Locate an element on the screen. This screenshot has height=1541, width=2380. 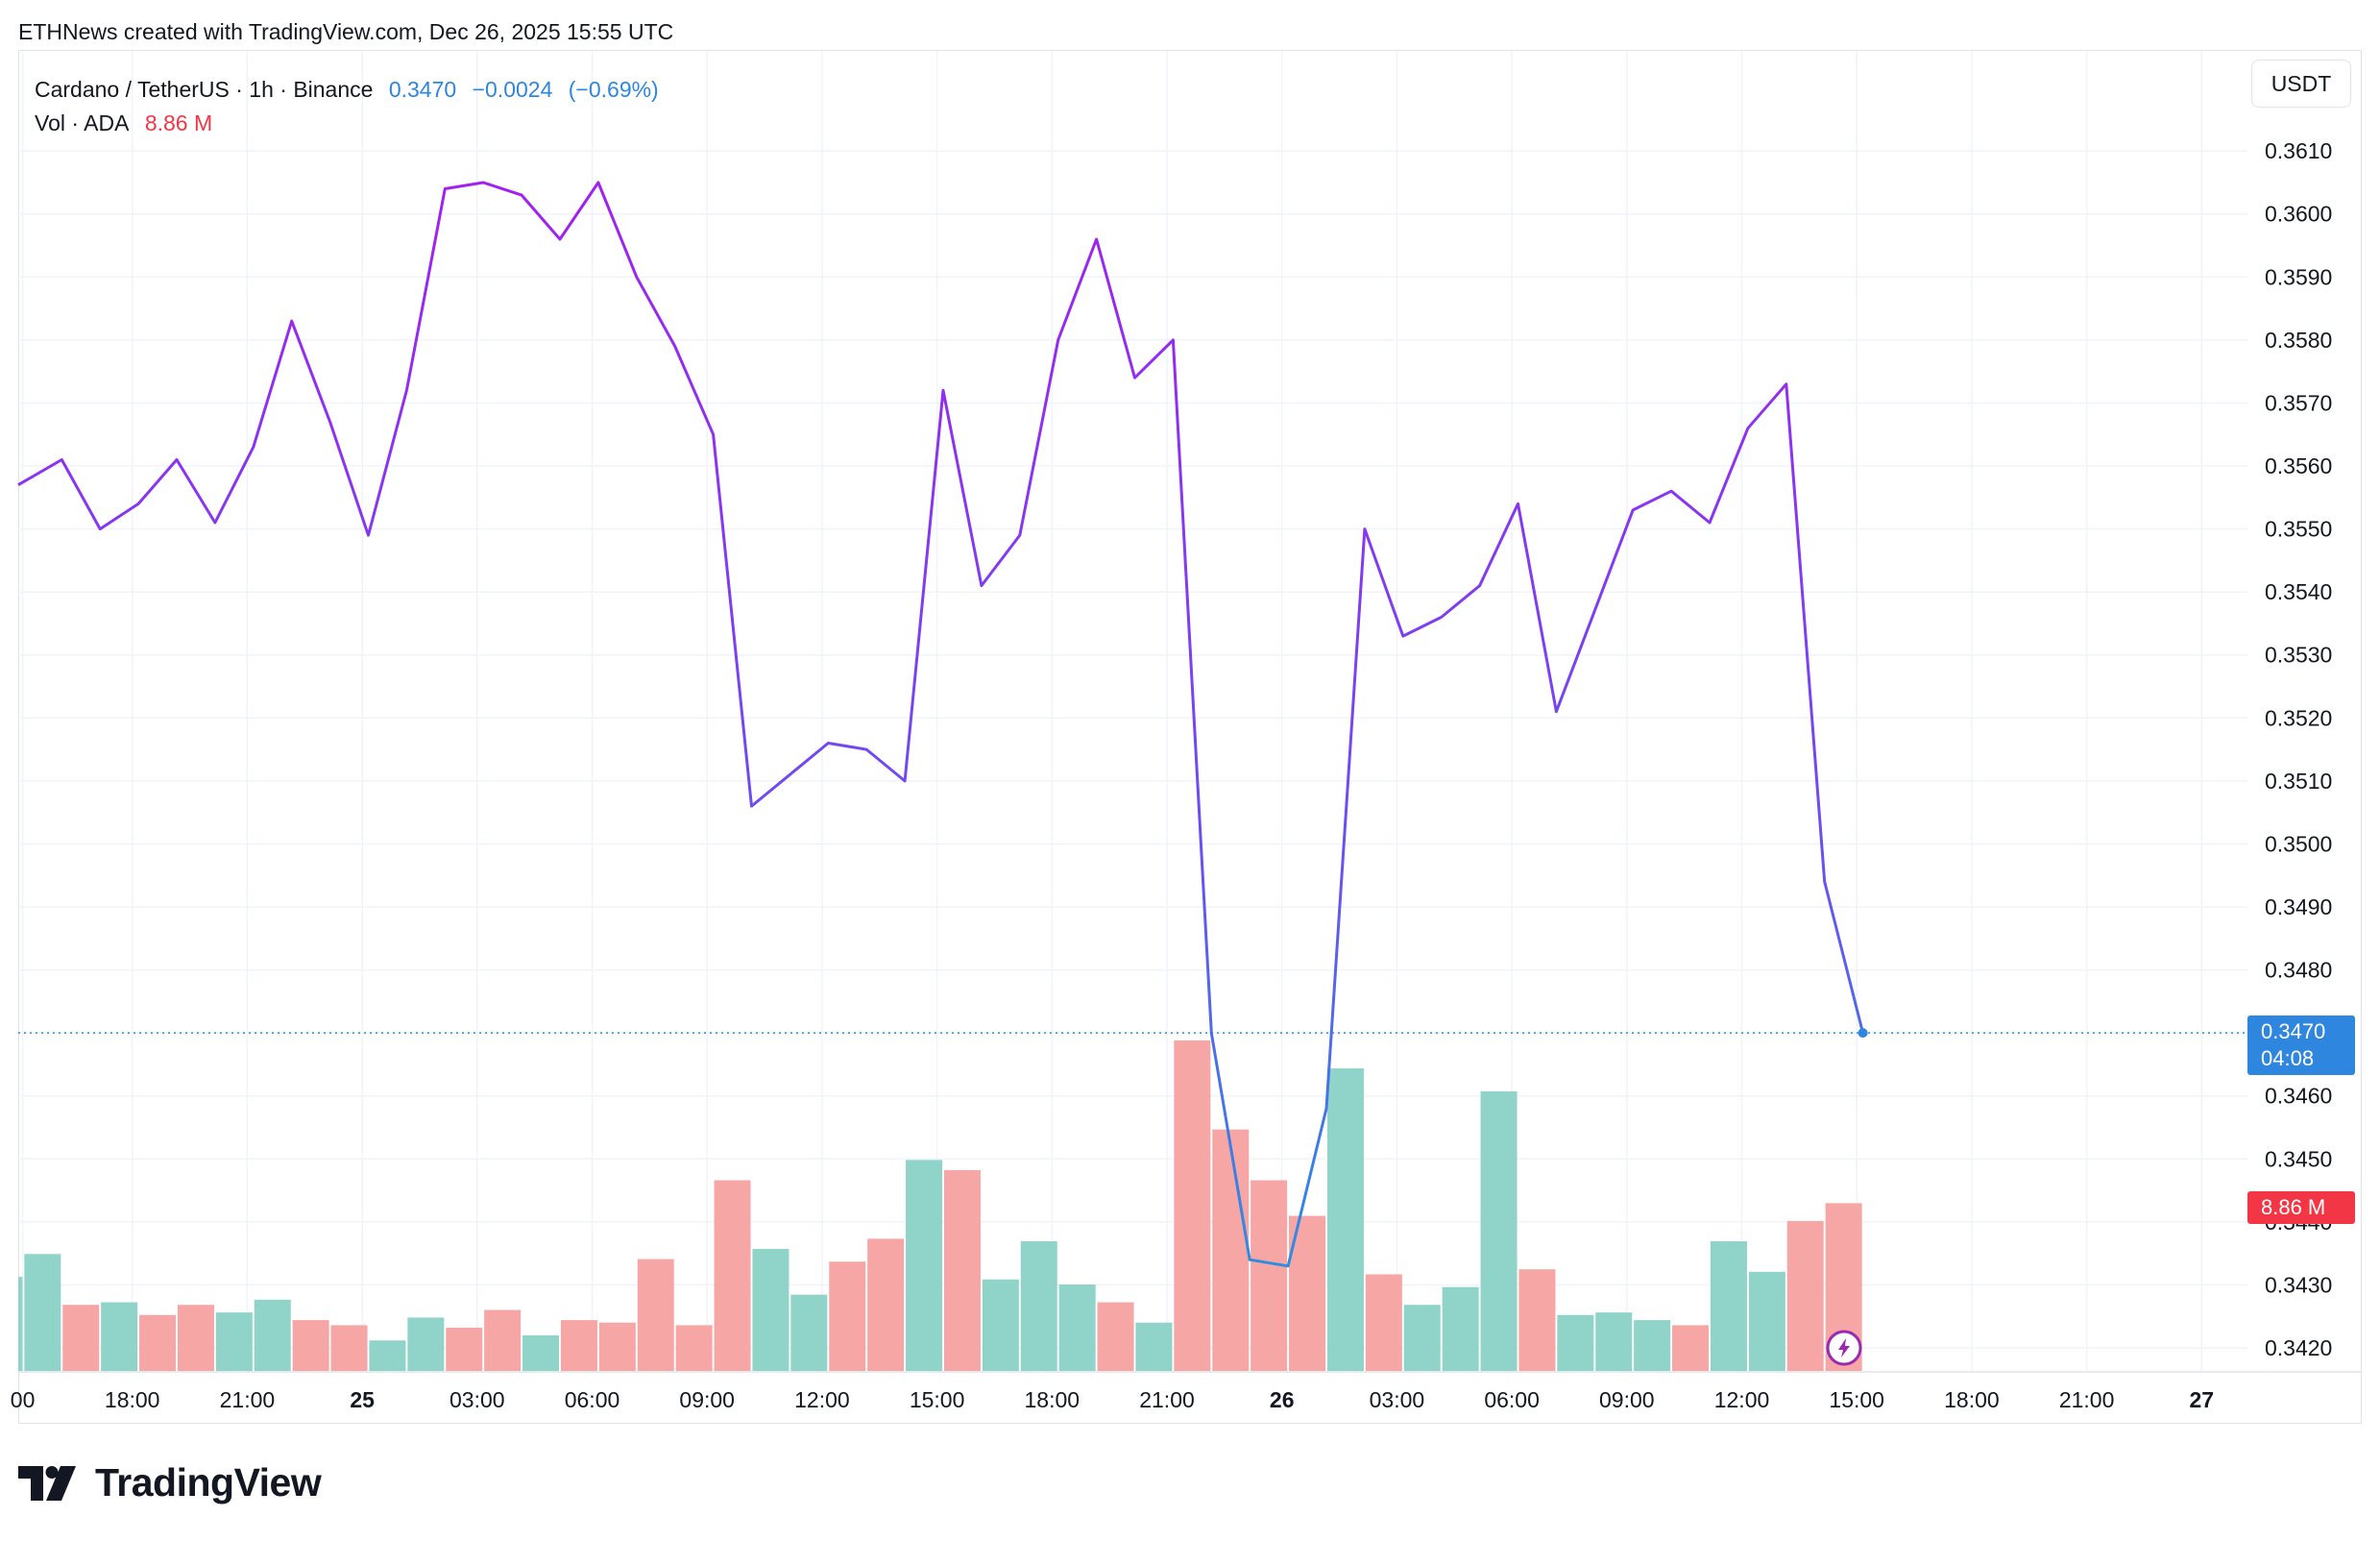
price-tick-label: 0.3550 is located at coordinates (2298, 529).